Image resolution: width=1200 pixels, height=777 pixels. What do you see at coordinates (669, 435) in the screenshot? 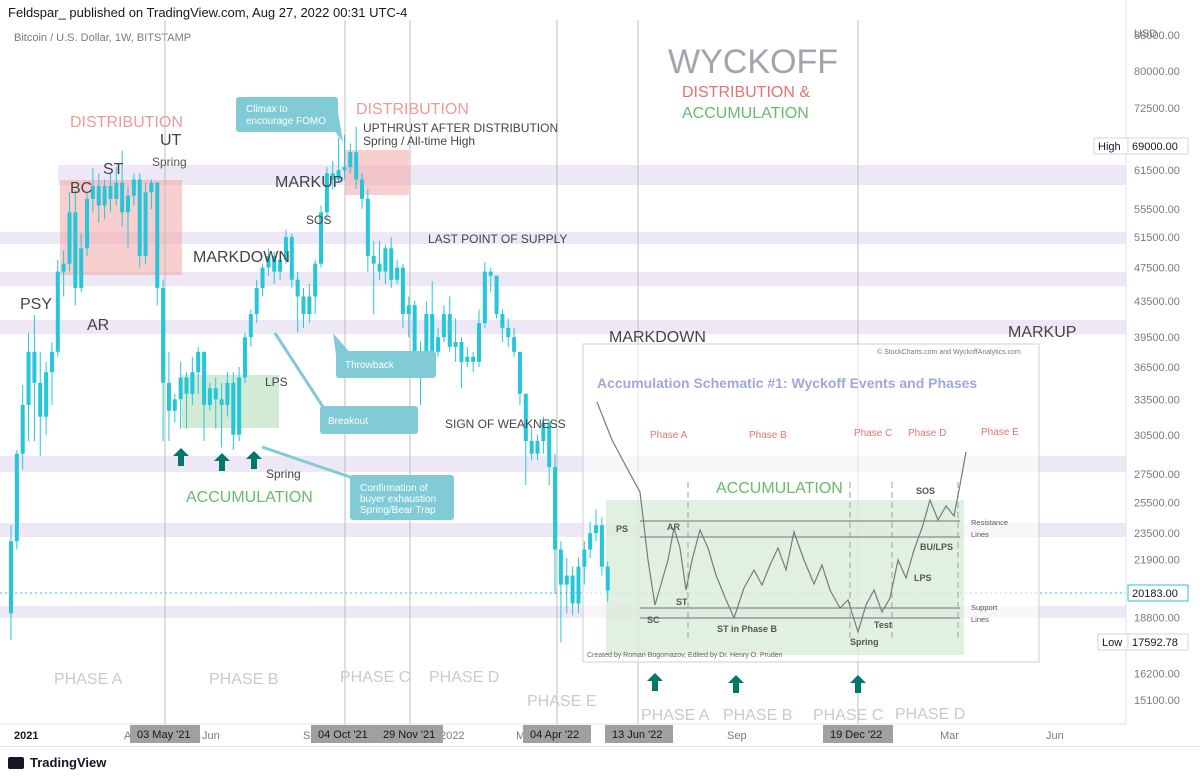
I see `schematic-phase-a: Phase A` at bounding box center [669, 435].